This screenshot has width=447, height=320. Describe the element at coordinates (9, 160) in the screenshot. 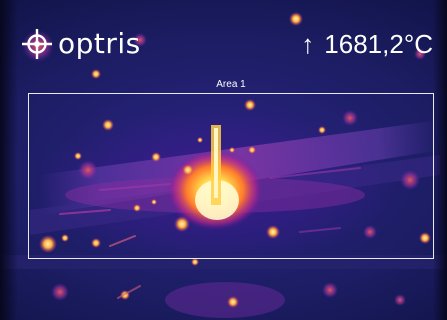

I see `frame-edge-left` at that location.